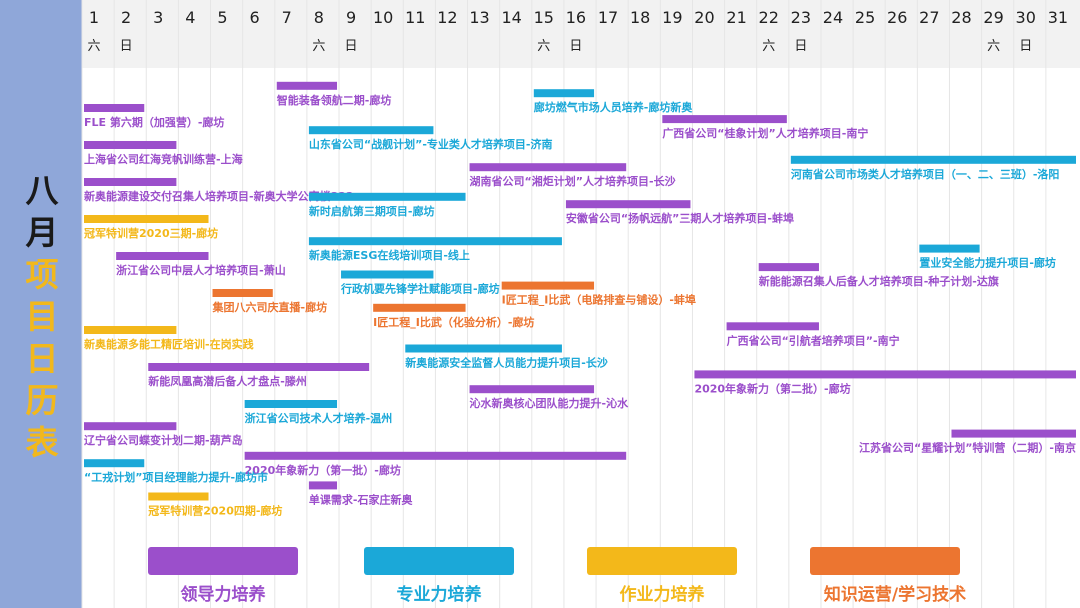 Image resolution: width=1080 pixels, height=608 pixels. What do you see at coordinates (319, 17) in the screenshot?
I see `day-label: 8` at bounding box center [319, 17].